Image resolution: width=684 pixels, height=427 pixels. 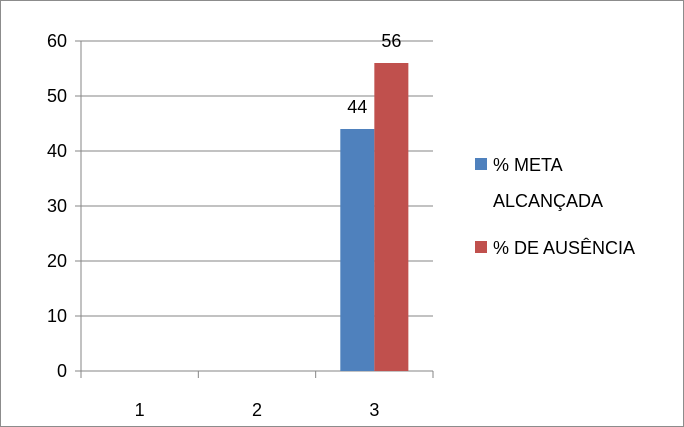 What do you see at coordinates (481, 247) in the screenshot?
I see `legend-swatch-ausencia` at bounding box center [481, 247].